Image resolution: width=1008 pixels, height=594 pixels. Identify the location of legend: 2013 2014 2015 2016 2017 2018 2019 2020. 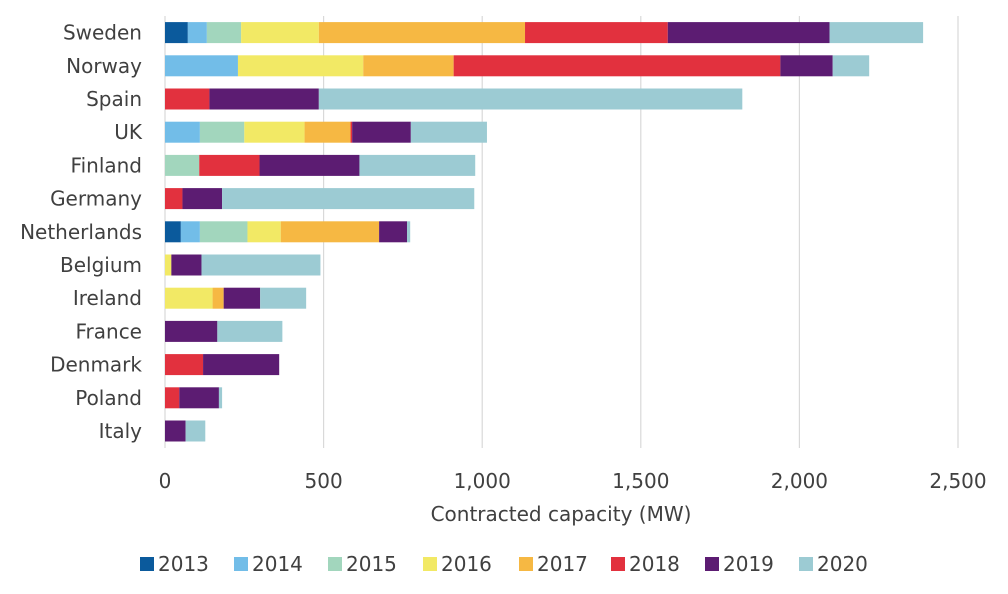
(504, 564).